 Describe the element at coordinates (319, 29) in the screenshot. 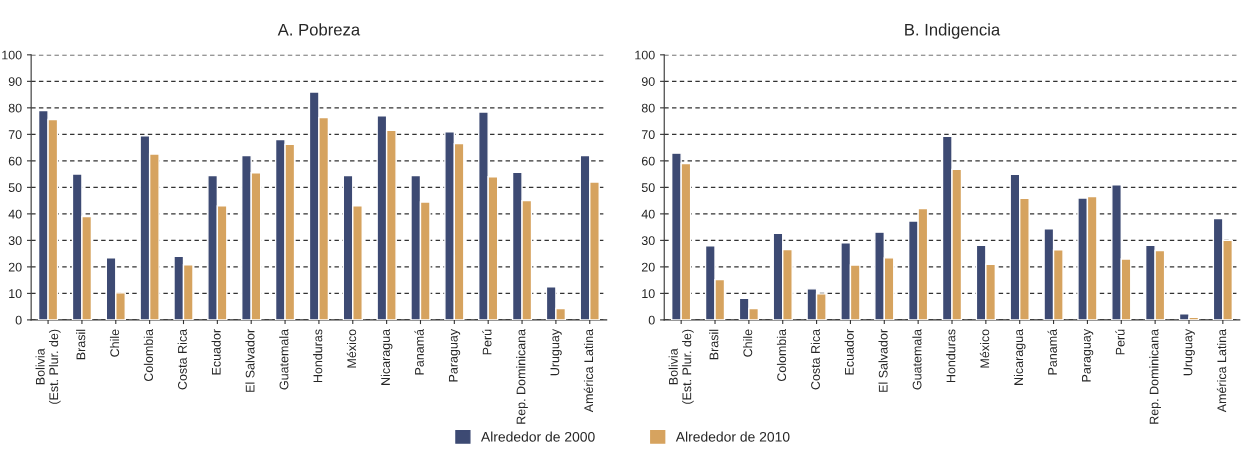

I see `chart-title: A. Pobreza` at that location.